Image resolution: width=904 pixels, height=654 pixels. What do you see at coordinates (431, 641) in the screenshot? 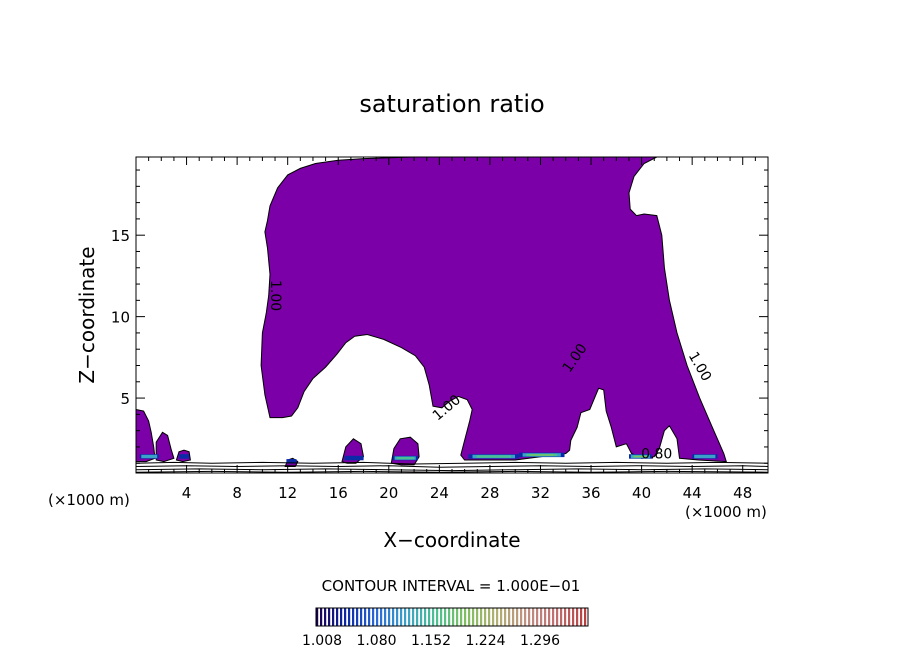
I see `colorbar-tick-label: 1.152` at bounding box center [431, 641].